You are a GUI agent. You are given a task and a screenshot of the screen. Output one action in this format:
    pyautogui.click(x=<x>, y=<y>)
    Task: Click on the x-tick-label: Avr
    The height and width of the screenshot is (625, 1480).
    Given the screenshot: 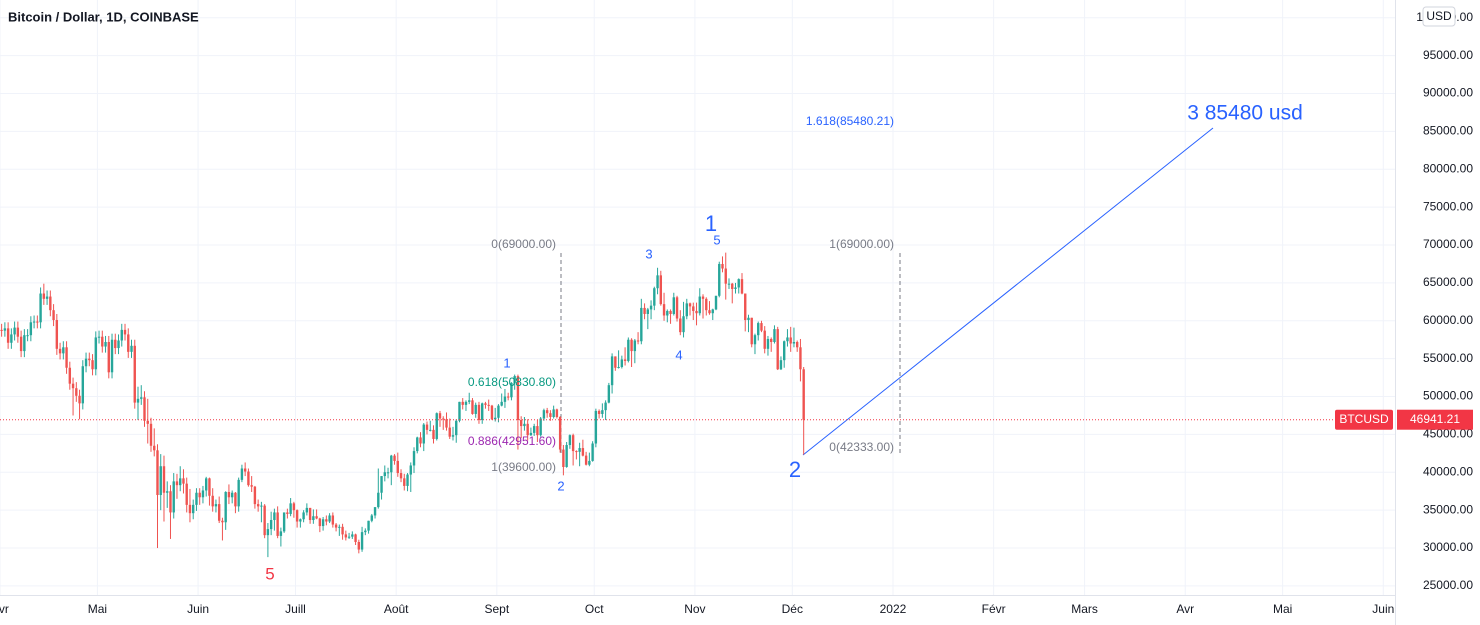 What is the action you would take?
    pyautogui.click(x=4, y=609)
    